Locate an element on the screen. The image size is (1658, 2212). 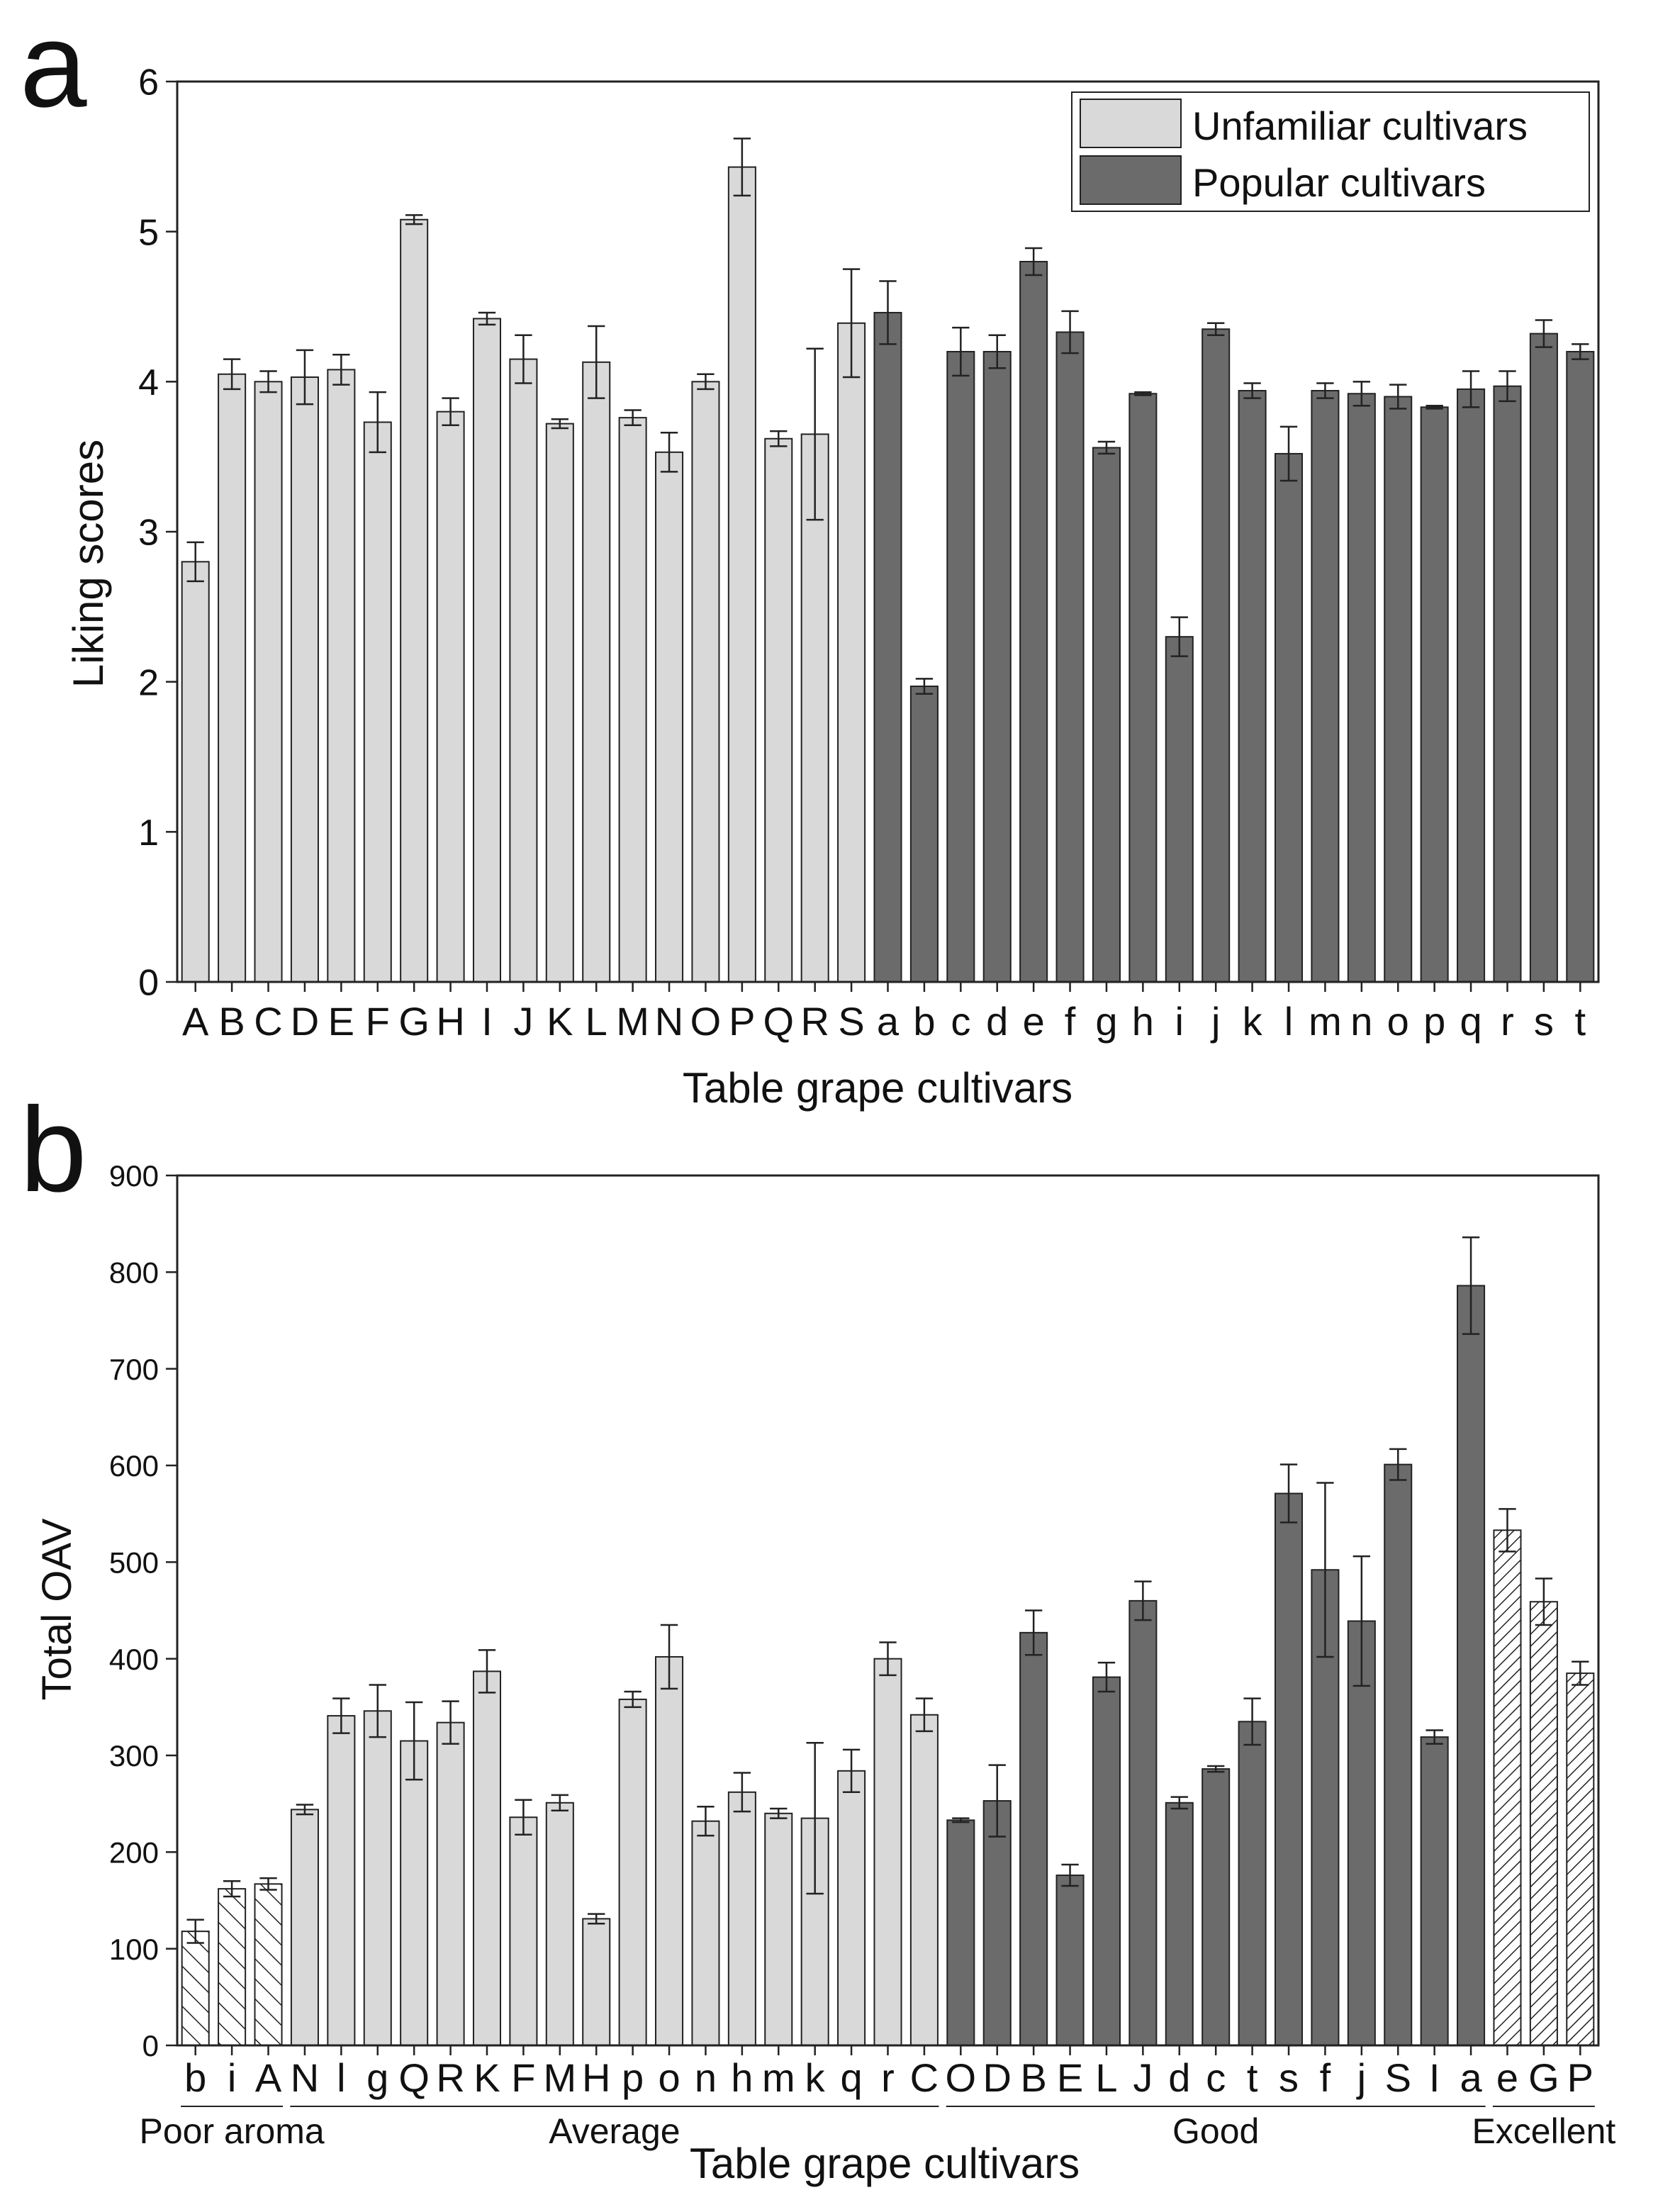
bar-k is located at coordinates (1252, 686).